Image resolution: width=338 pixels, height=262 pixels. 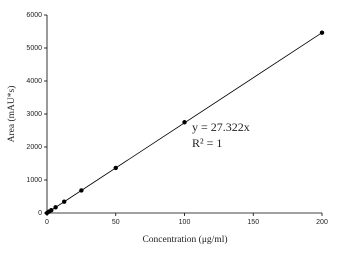 What do you see at coordinates (34, 114) in the screenshot?
I see `y-tick-label: 3000` at bounding box center [34, 114].